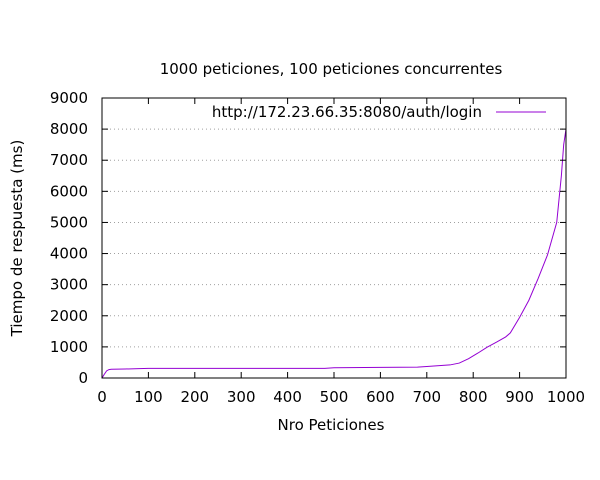 The width and height of the screenshot is (600, 480). I want to click on y-axis-title: Tiempo de respuesta (ms), so click(17, 239).